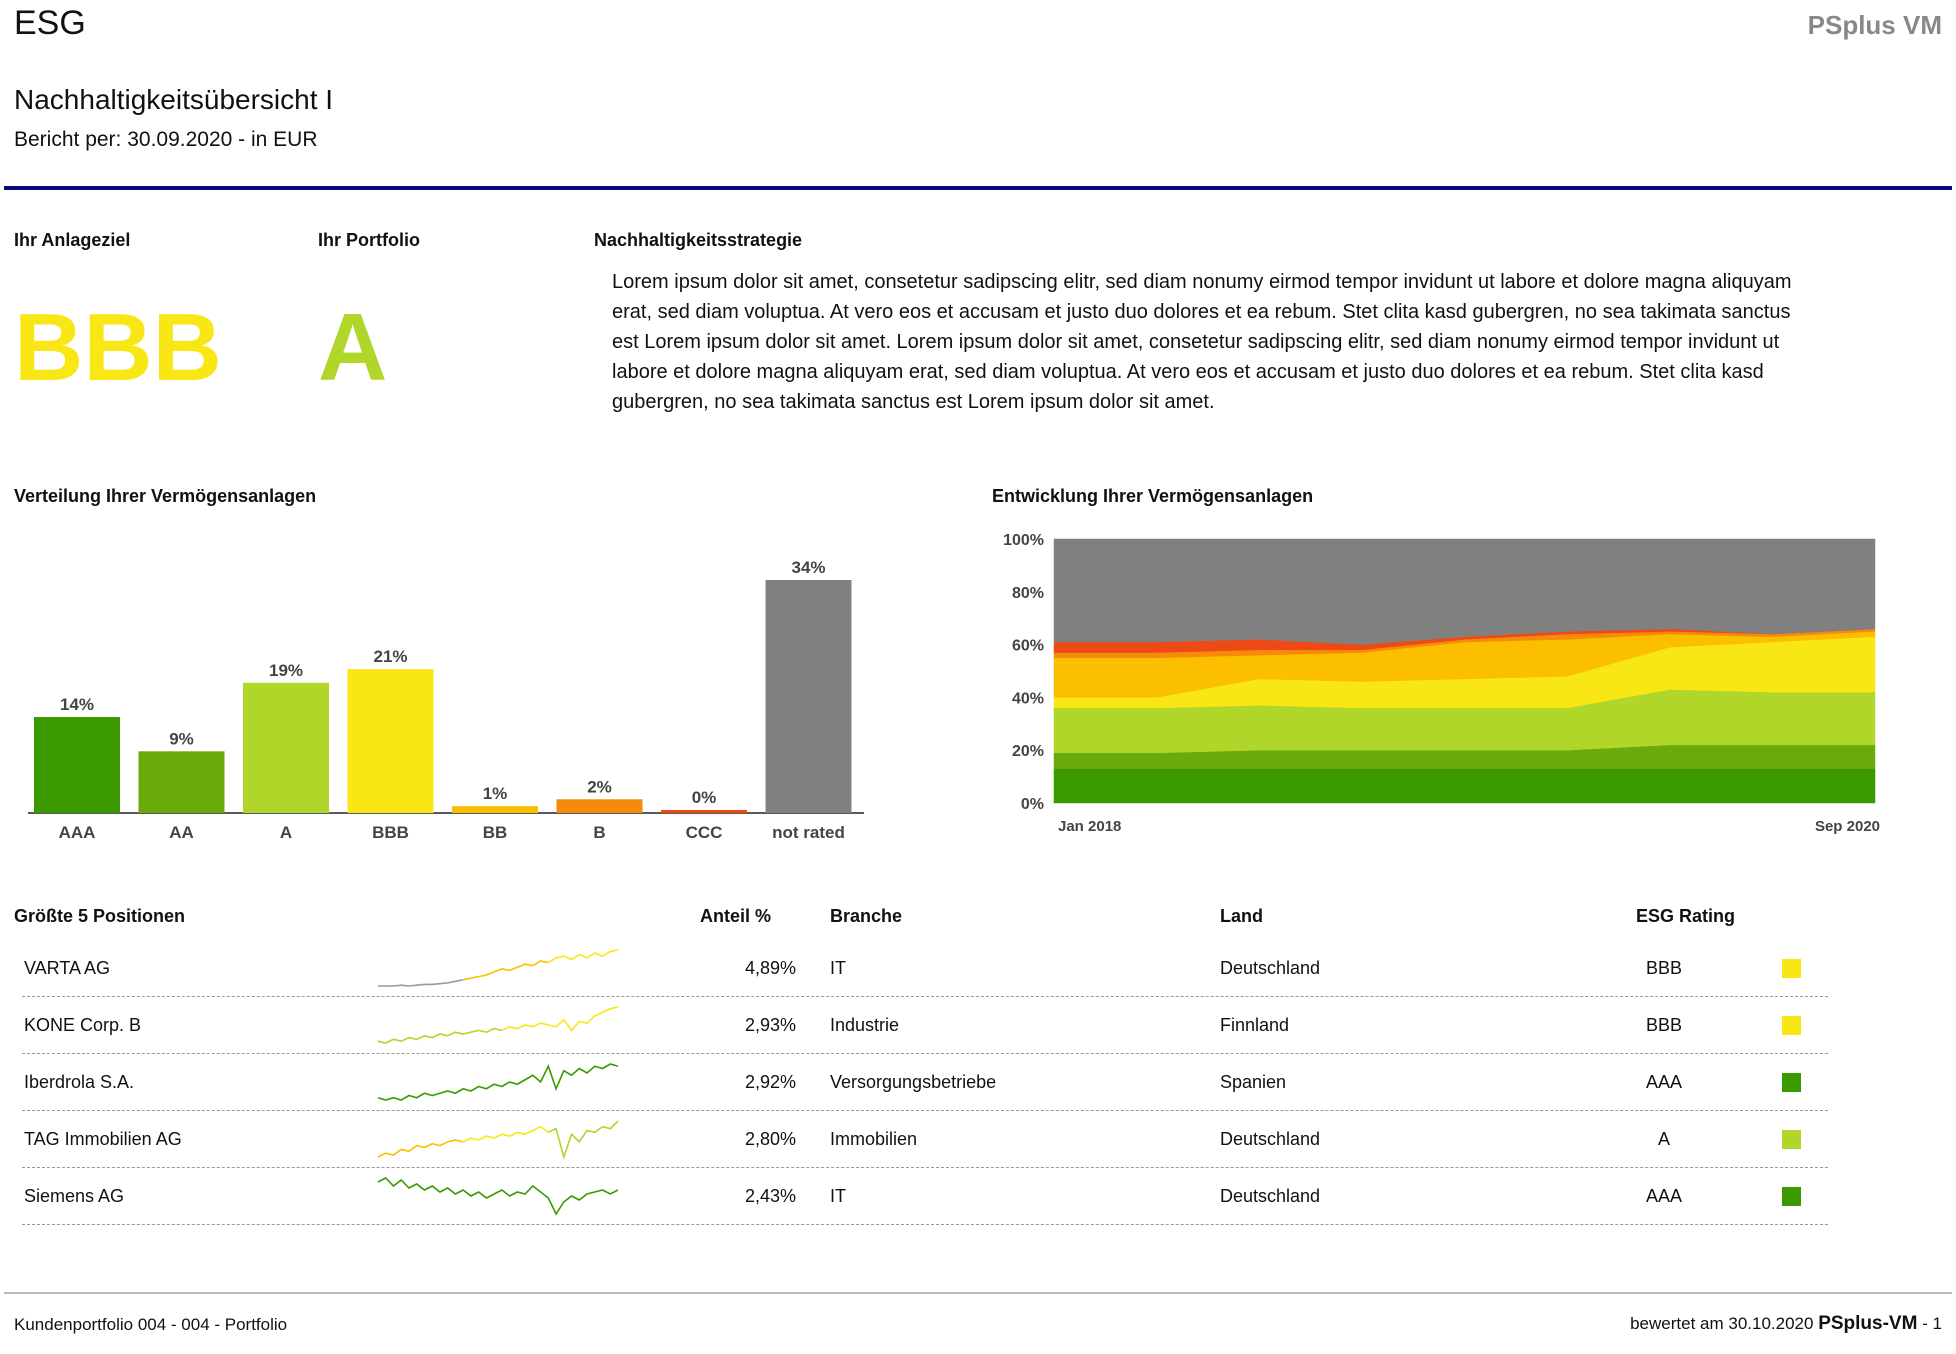 This screenshot has height=1354, width=1956. What do you see at coordinates (72, 240) in the screenshot?
I see `investment-goal-label: Ihr Anlageziel` at bounding box center [72, 240].